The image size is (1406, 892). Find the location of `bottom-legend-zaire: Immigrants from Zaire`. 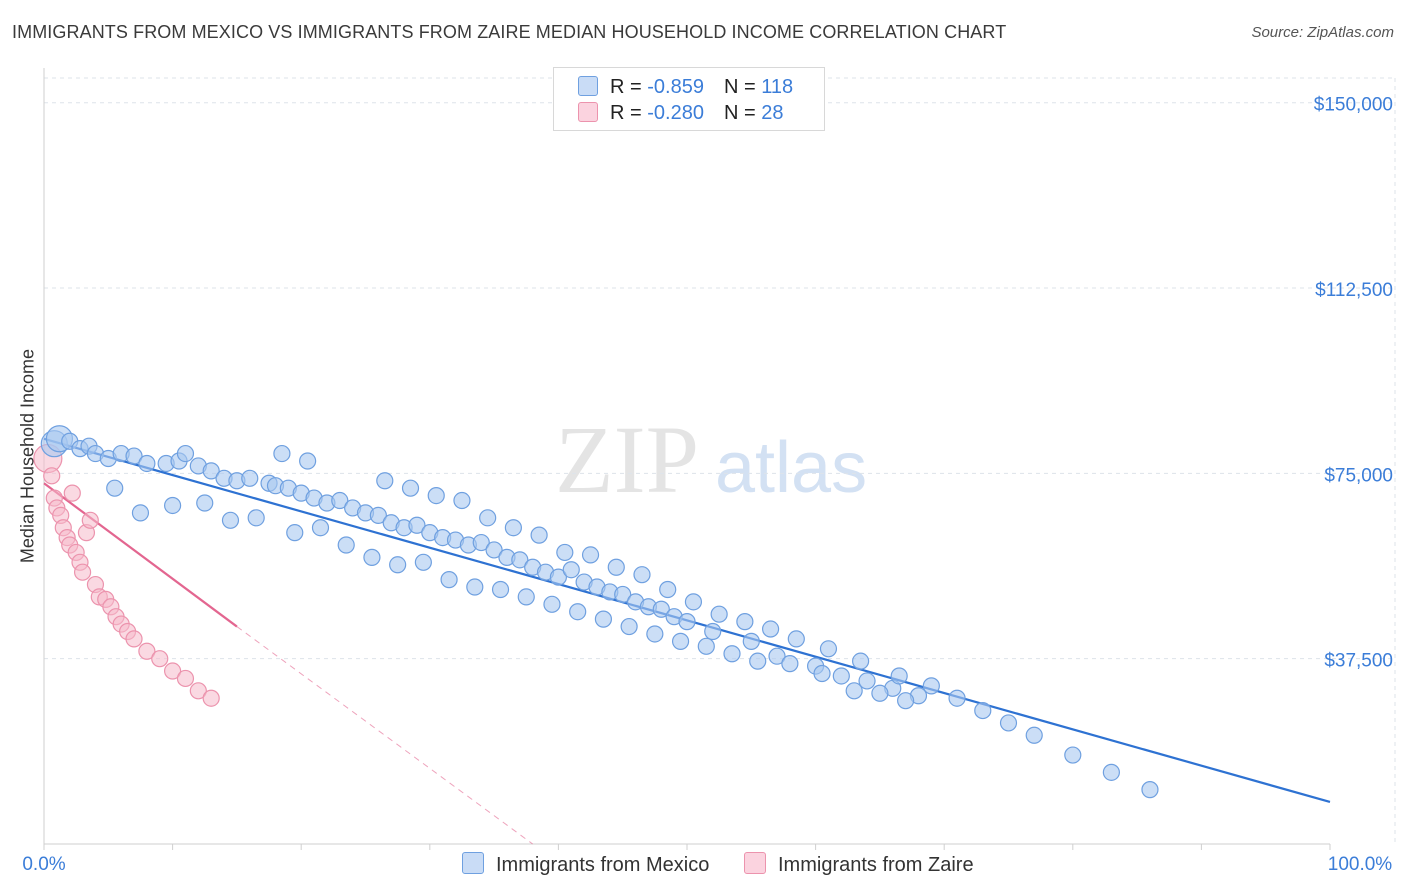

bottom-legend-zaire: Immigrants from Zaire is located at coordinates (859, 864).